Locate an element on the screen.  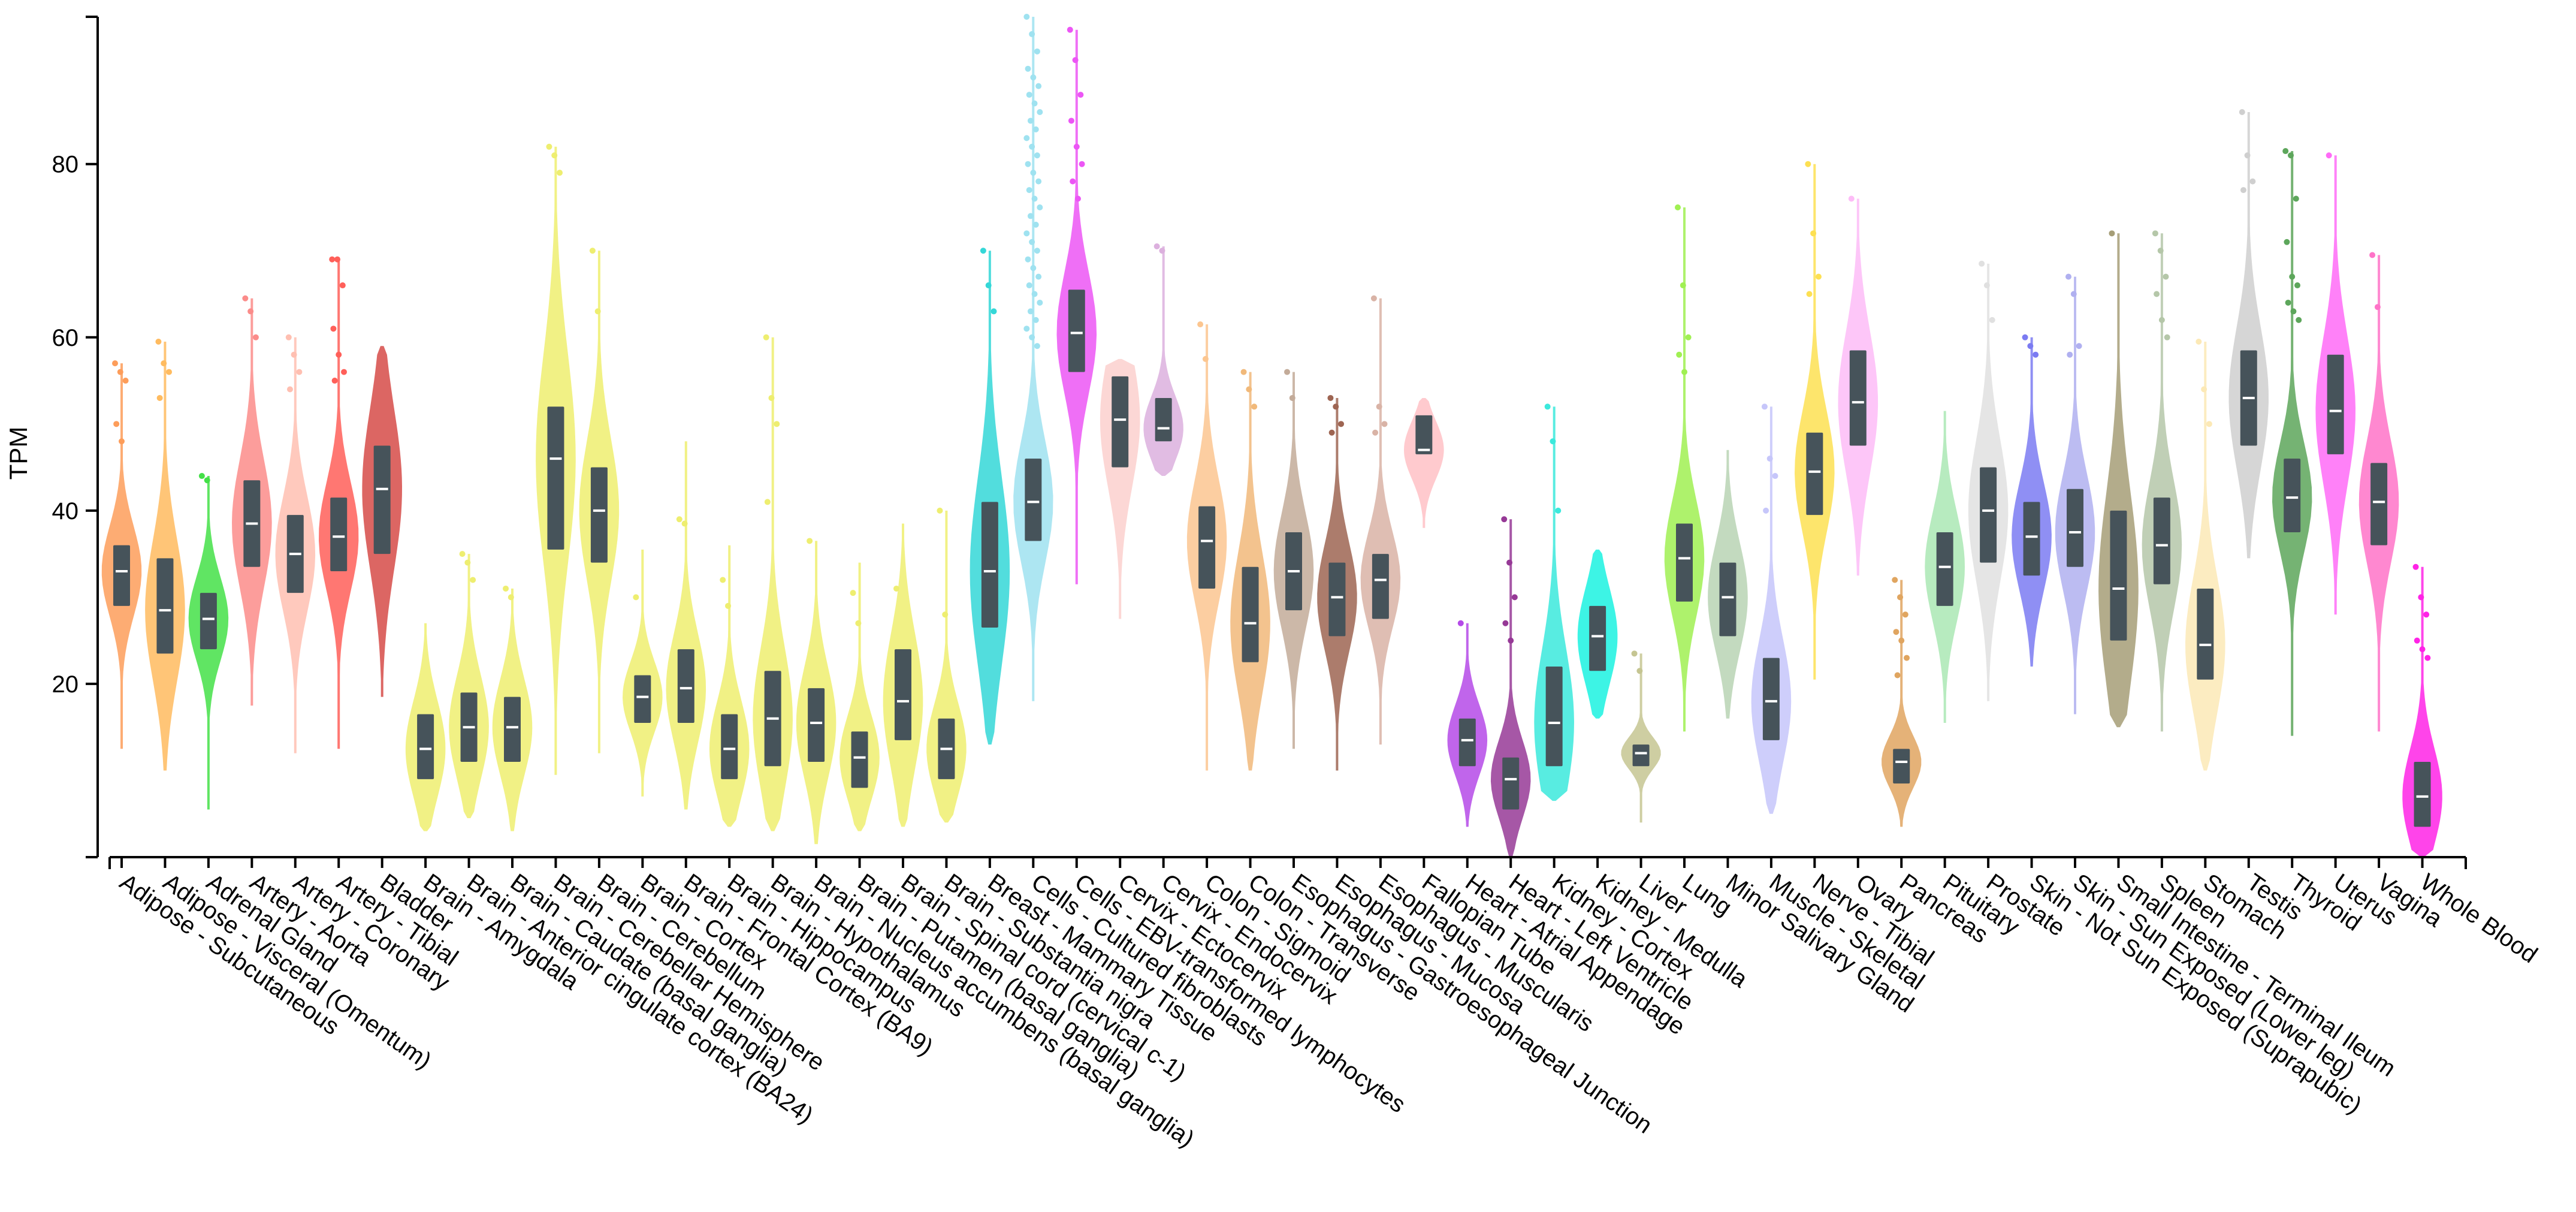
y-tick-label: 60 is located at coordinates (66, 338).